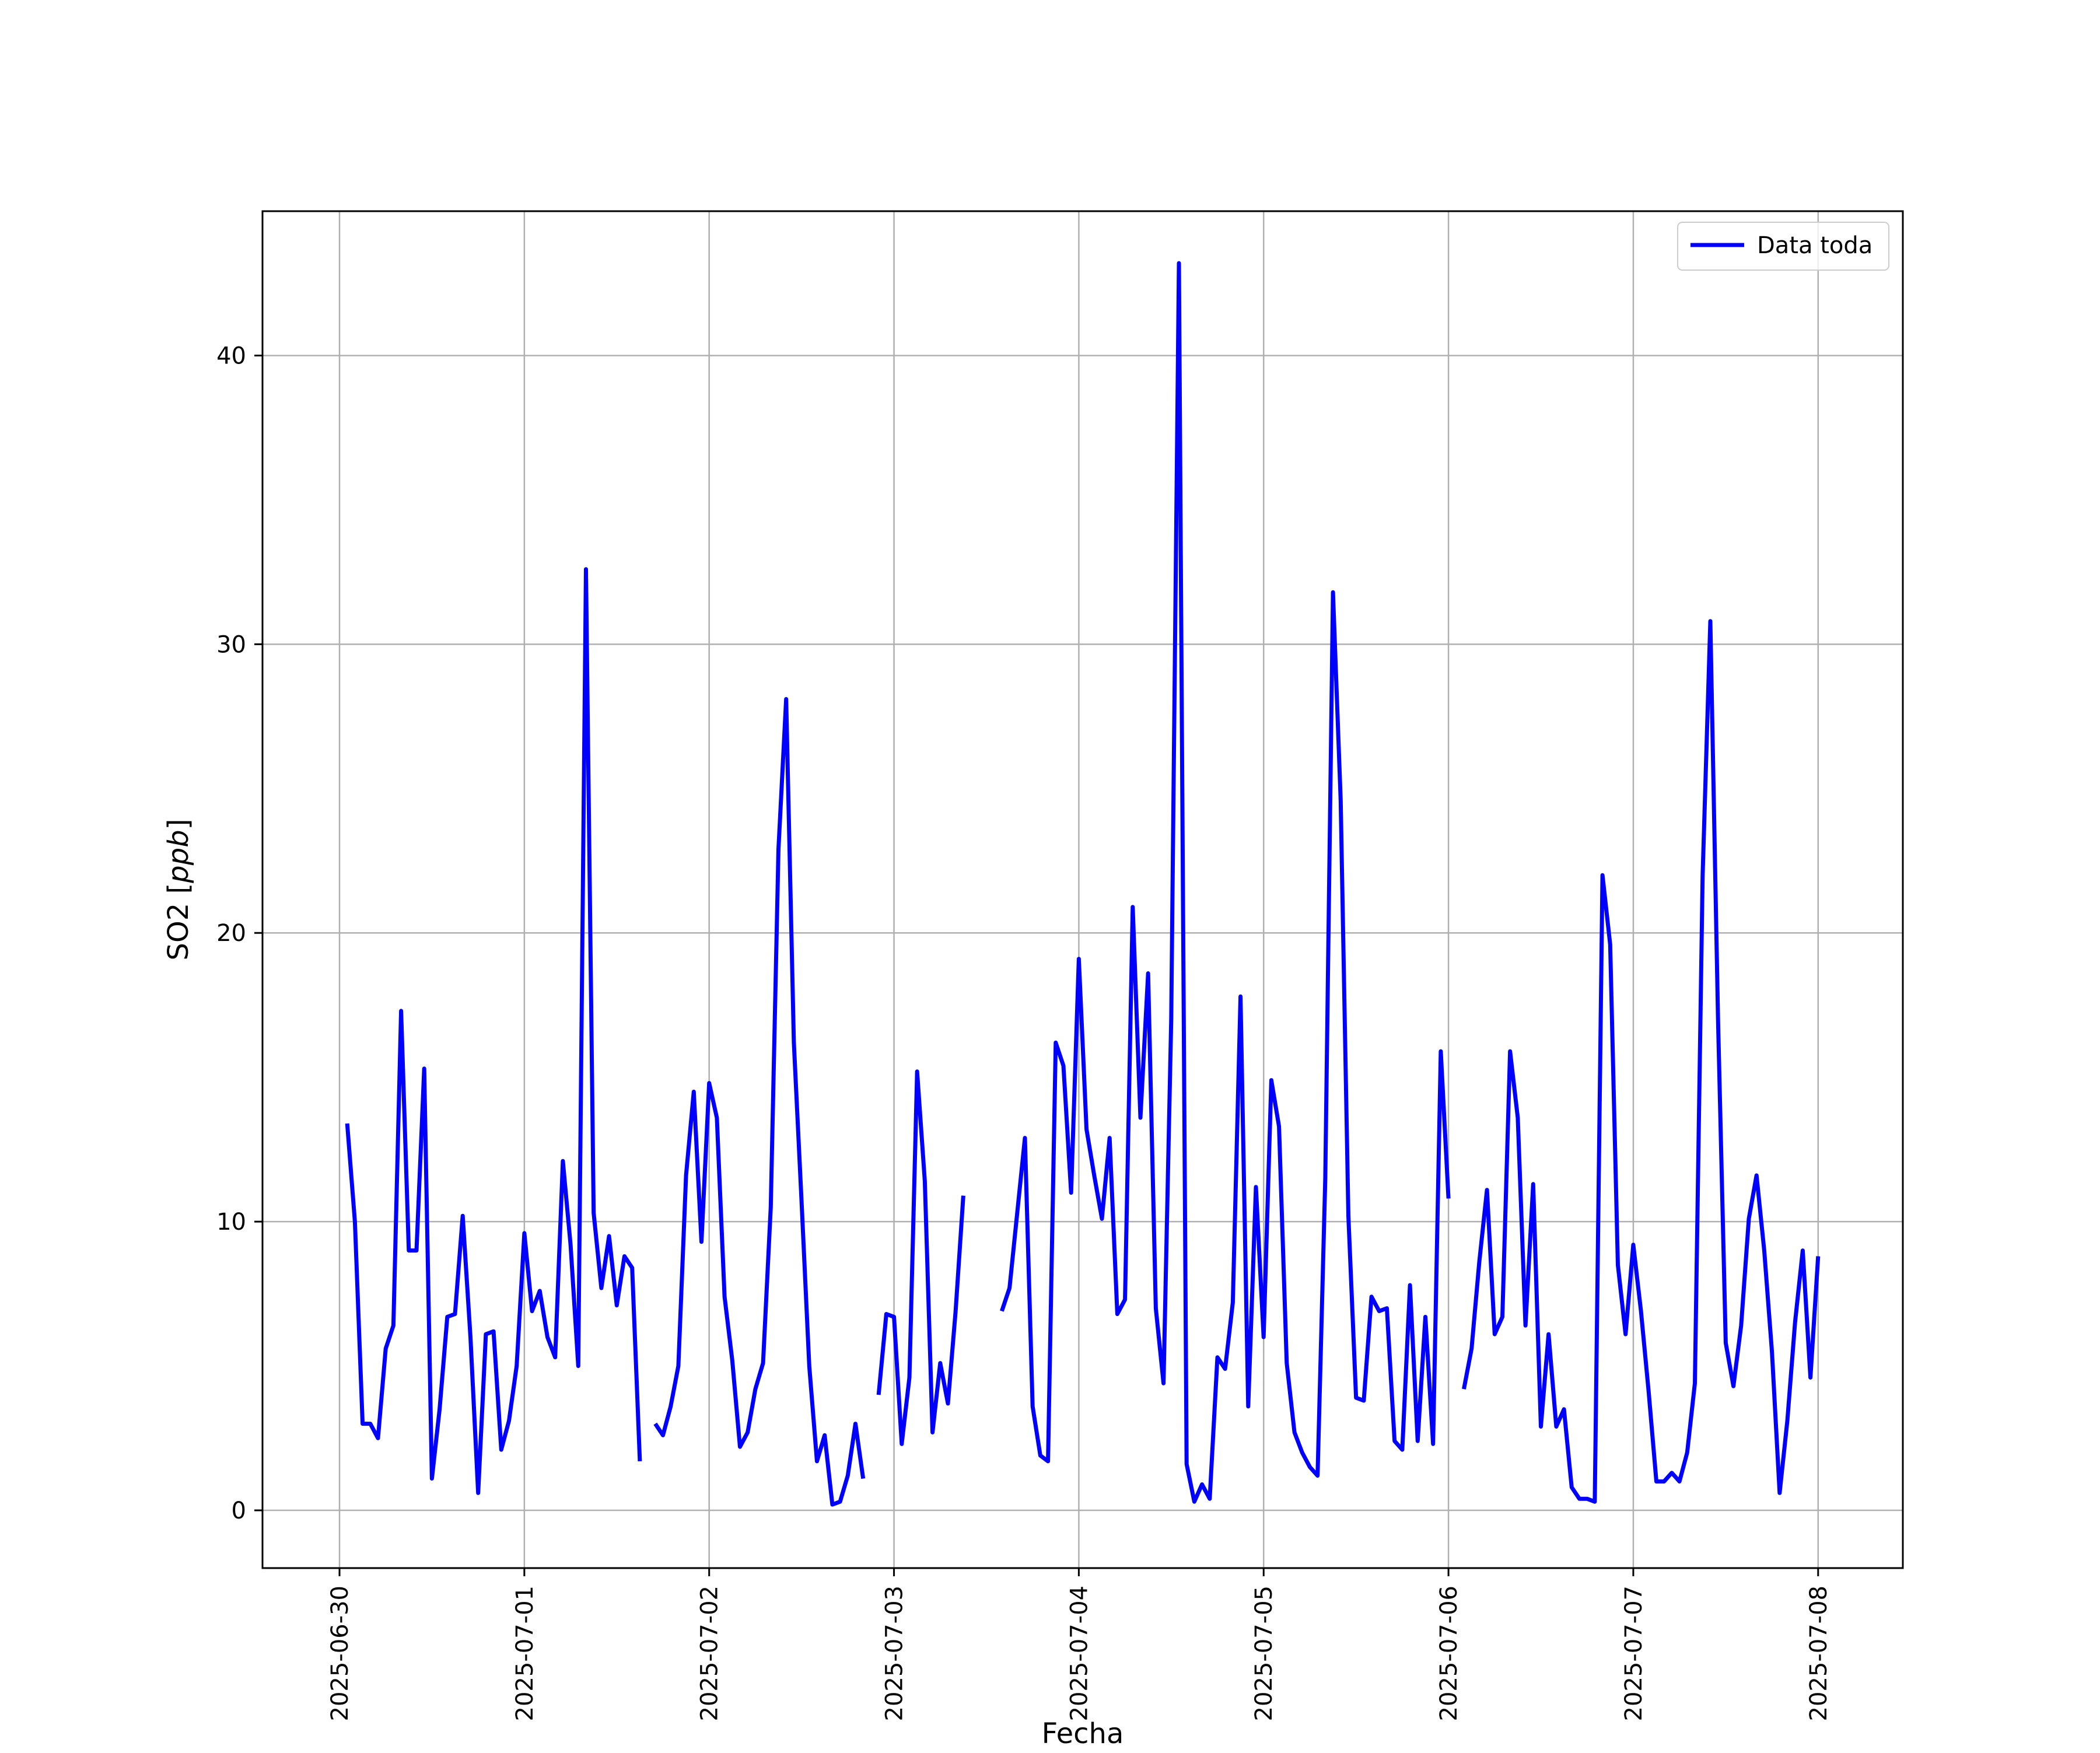 Image resolution: width=2100 pixels, height=1753 pixels. I want to click on x-tick-label: 2025-06-30, so click(340, 1653).